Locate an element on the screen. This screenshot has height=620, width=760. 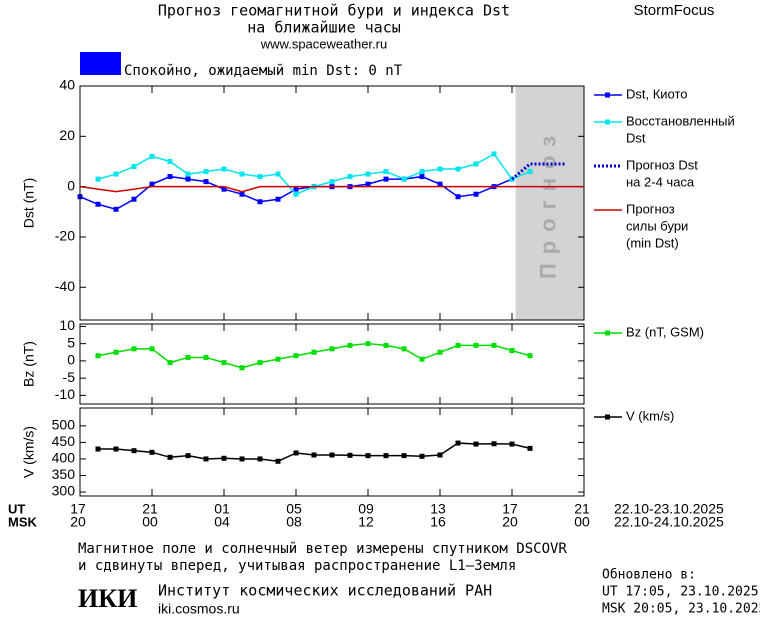
y-tick-label: -10 is located at coordinates (65, 394).